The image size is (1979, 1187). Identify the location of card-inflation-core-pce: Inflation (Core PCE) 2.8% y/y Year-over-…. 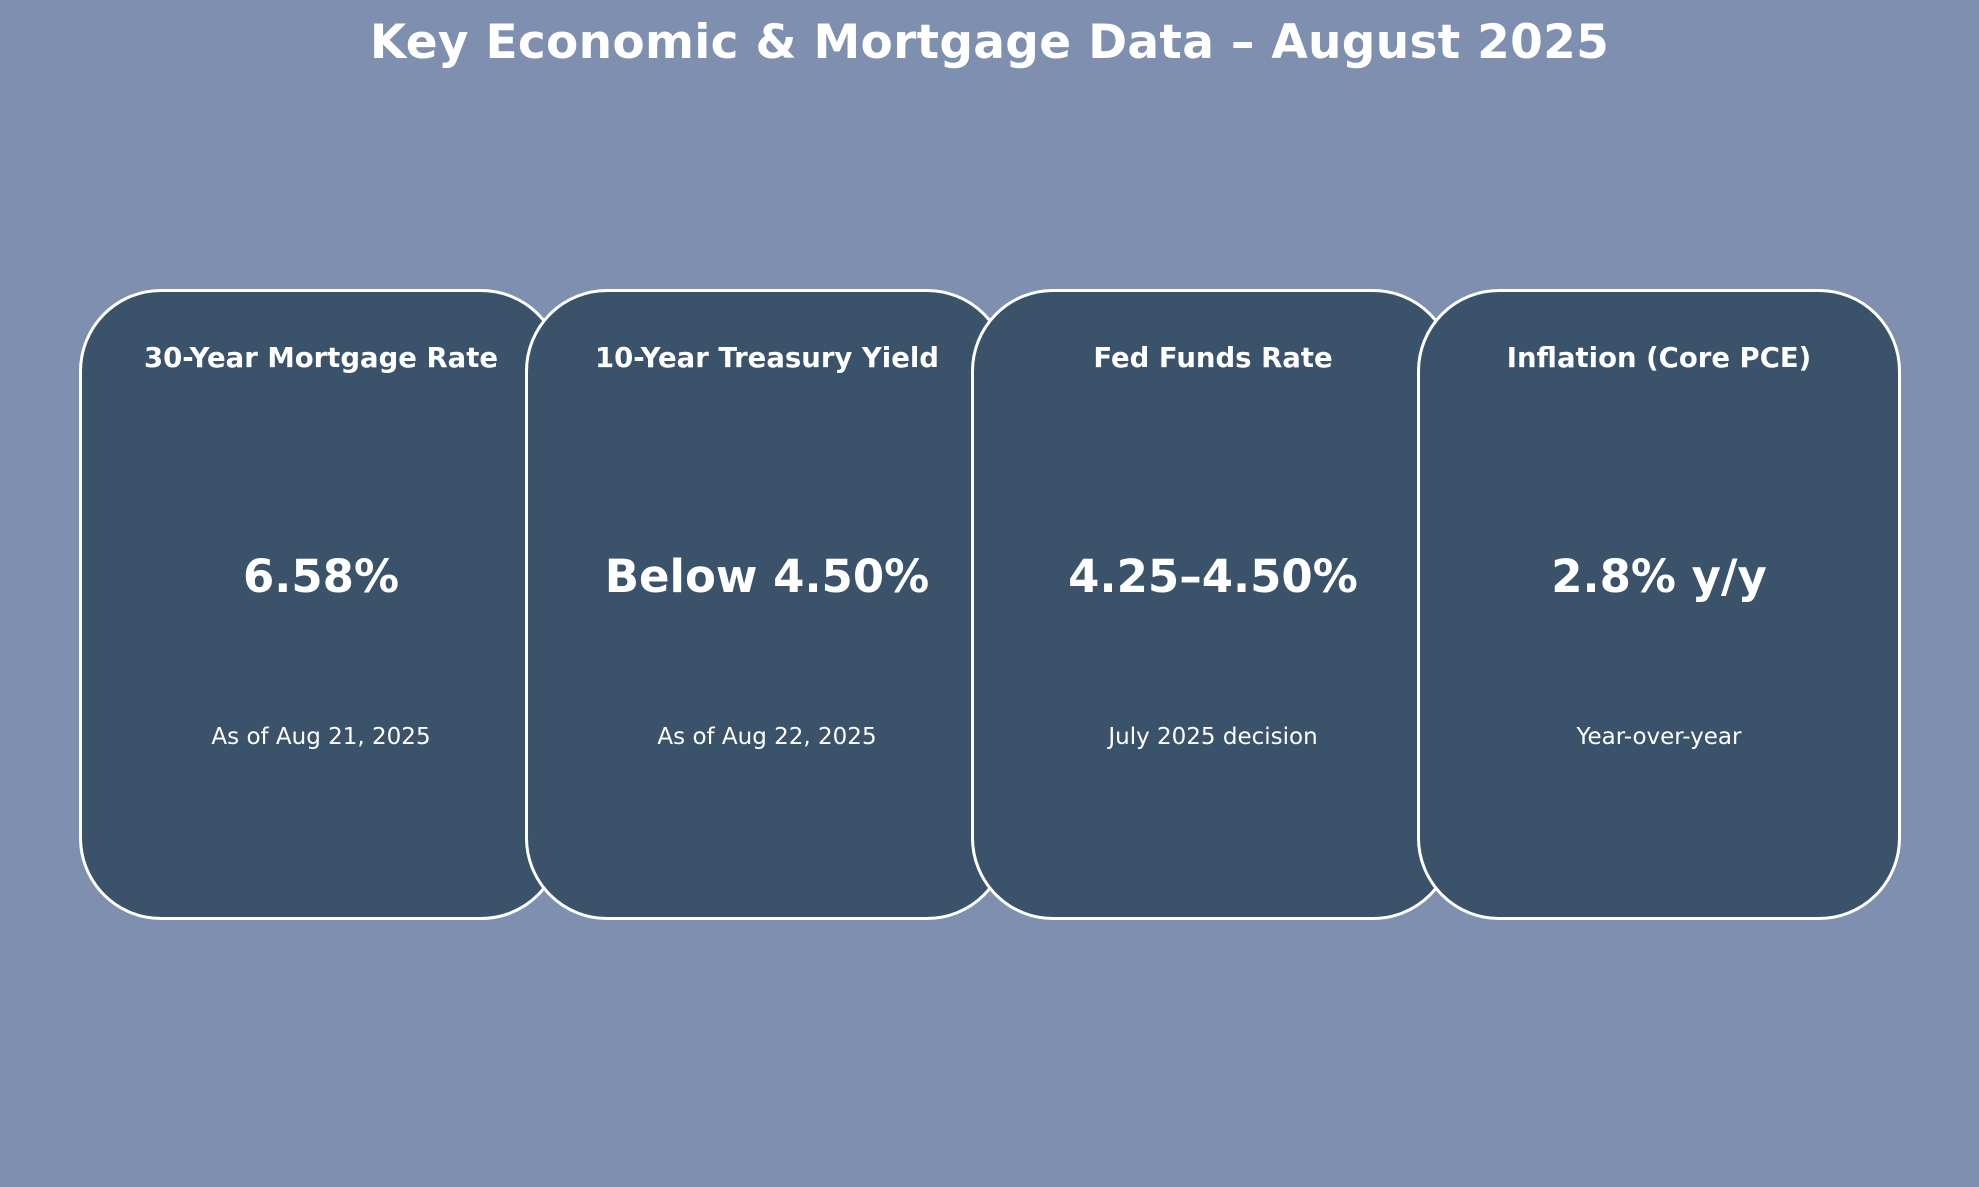
(1659, 604).